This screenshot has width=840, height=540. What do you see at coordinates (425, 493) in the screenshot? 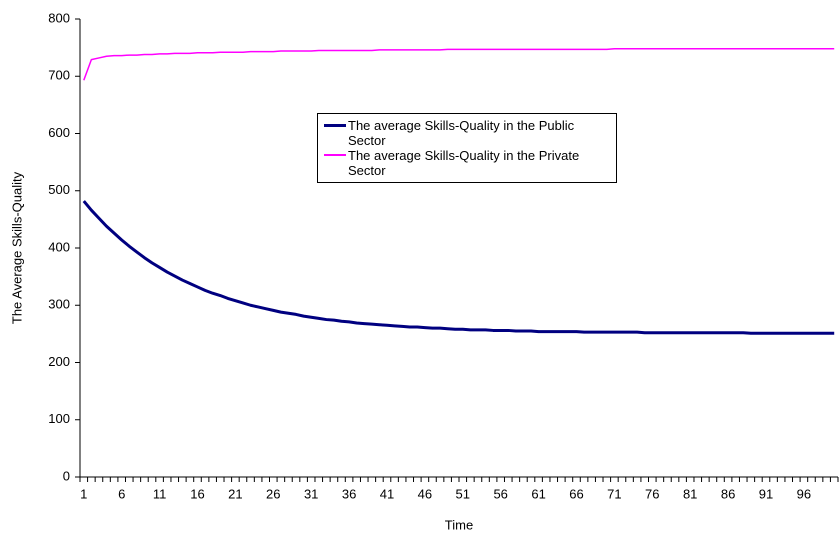
I see `x-tick-label: 46` at bounding box center [425, 493].